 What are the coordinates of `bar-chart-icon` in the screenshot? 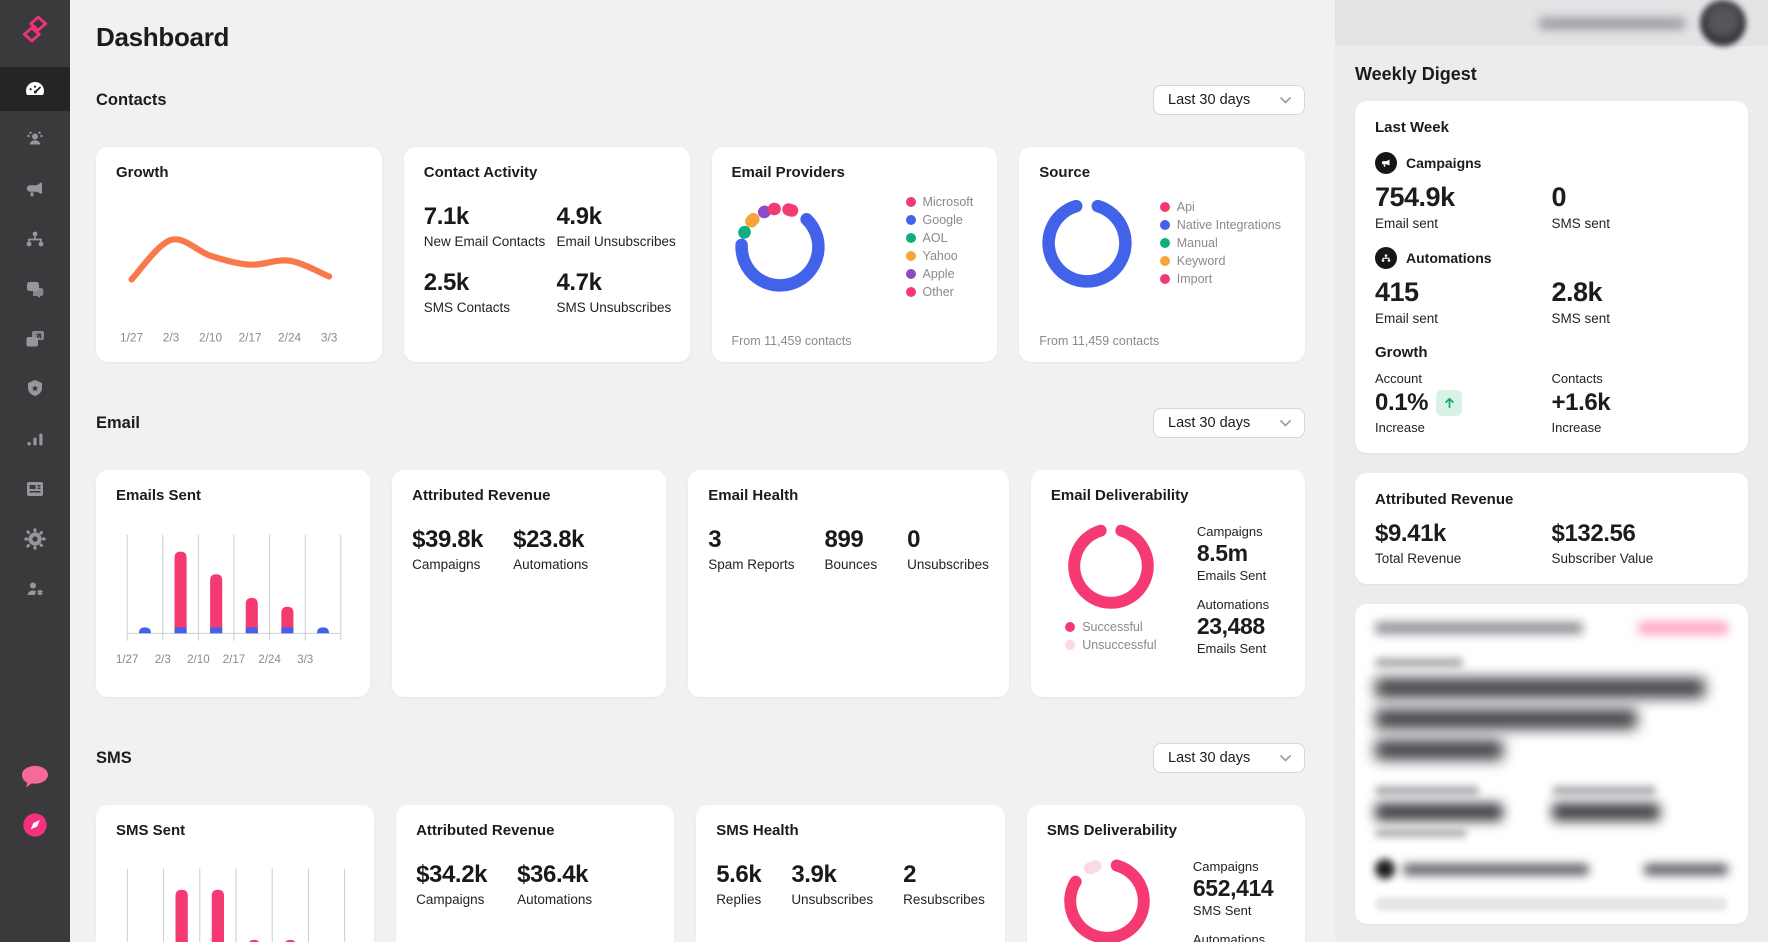 It's located at (35, 439).